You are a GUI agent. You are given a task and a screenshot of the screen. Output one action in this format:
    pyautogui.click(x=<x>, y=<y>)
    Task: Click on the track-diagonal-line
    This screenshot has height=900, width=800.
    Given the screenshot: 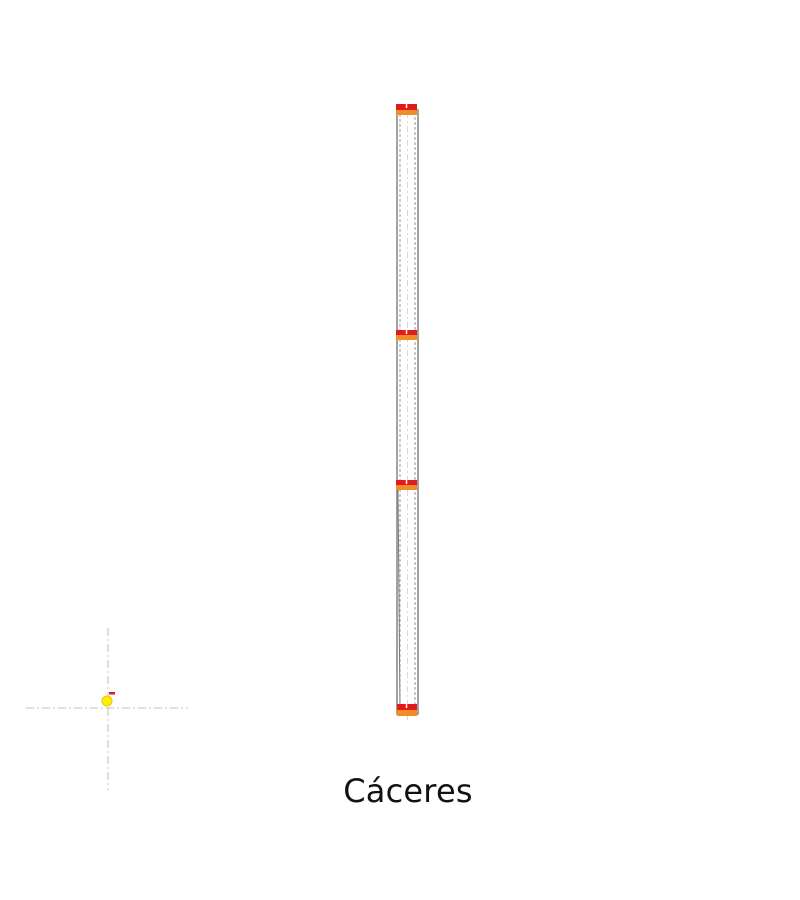 What is the action you would take?
    pyautogui.click(x=399, y=600)
    